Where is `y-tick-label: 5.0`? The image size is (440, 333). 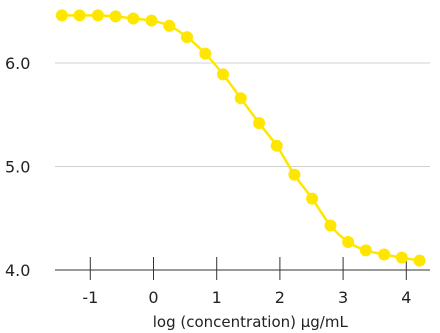
y-tick-label: 5.0 is located at coordinates (17, 167).